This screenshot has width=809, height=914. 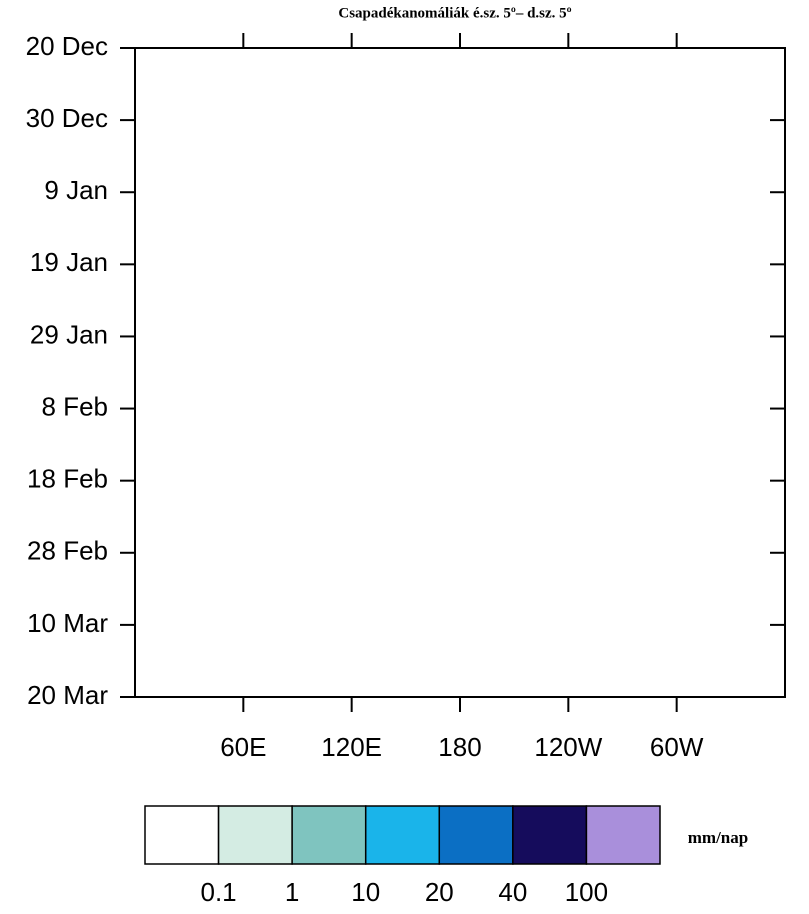 What do you see at coordinates (67, 46) in the screenshot?
I see `y-tick-label: 20 Dec` at bounding box center [67, 46].